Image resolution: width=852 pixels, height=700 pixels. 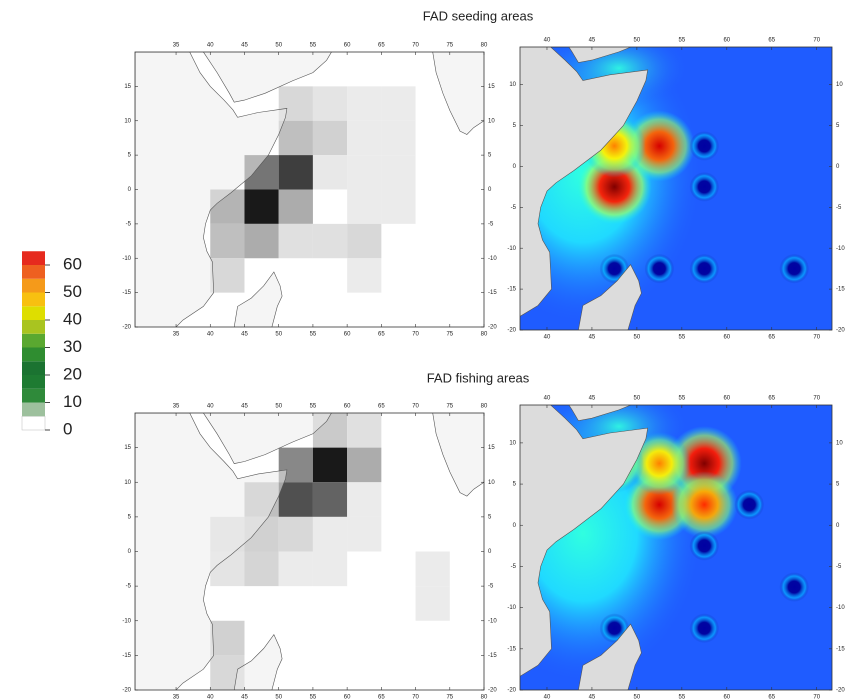 What do you see at coordinates (491, 87) in the screenshot?
I see `y-tick-label: 15` at bounding box center [491, 87].